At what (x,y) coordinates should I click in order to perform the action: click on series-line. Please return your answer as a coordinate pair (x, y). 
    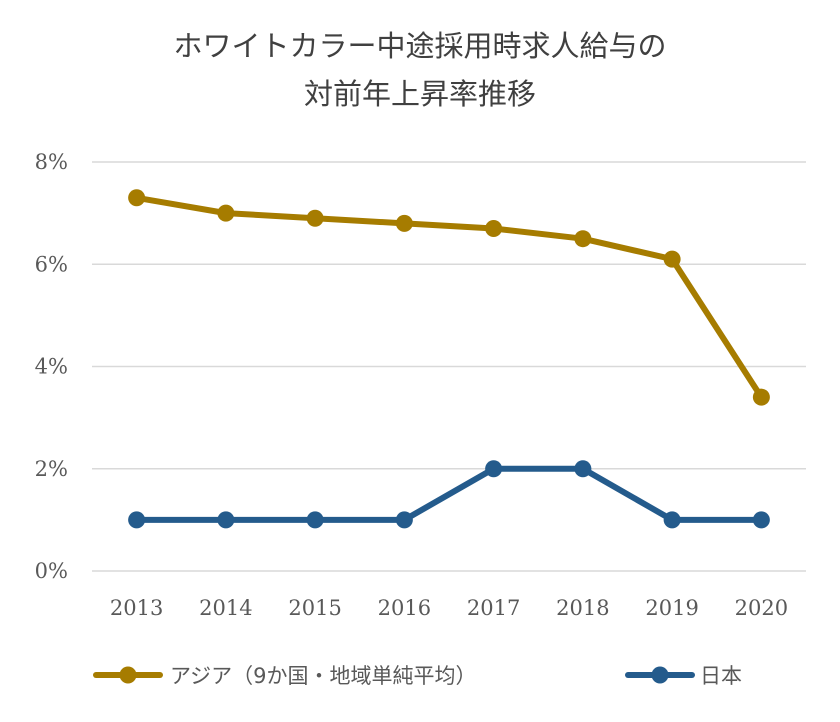
    Looking at the image, I should click on (449, 494).